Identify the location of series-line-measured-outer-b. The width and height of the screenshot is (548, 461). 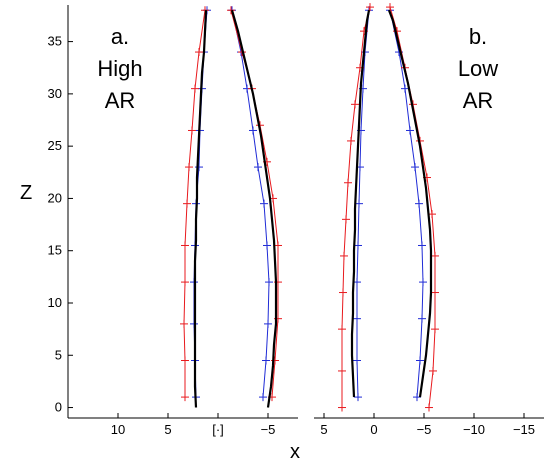
(410, 203).